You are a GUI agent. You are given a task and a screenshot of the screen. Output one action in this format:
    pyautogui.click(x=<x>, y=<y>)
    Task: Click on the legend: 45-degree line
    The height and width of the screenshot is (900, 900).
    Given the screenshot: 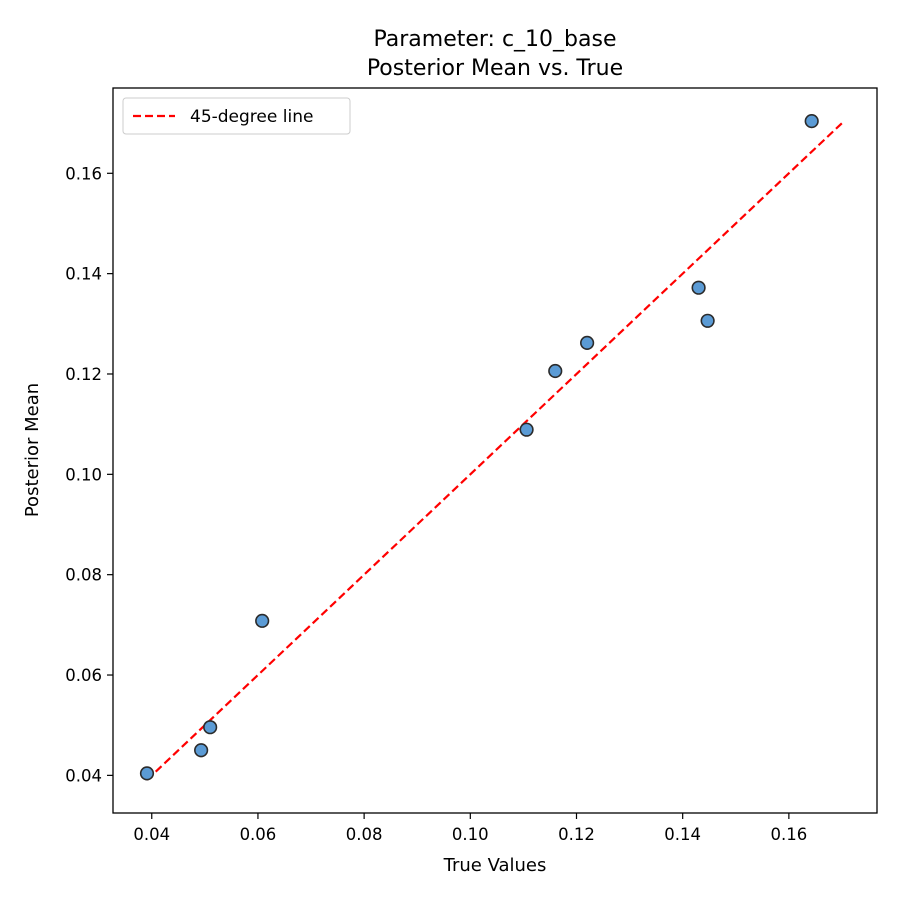 What is the action you would take?
    pyautogui.click(x=236, y=116)
    